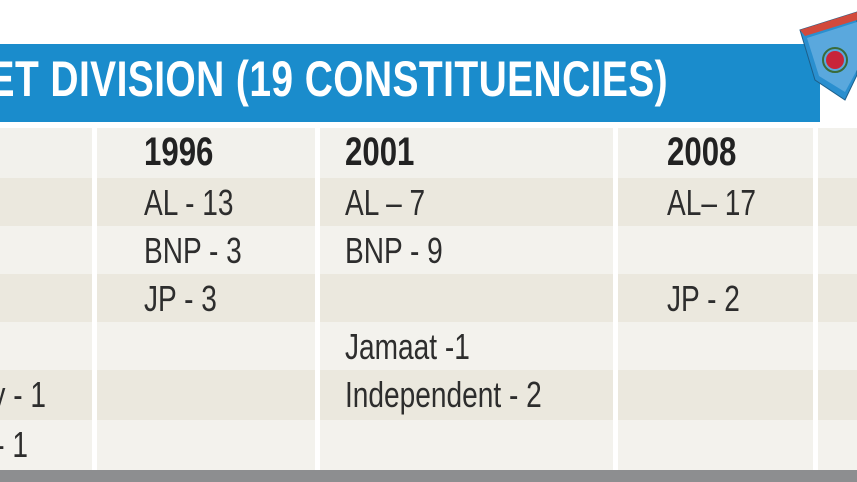 This screenshot has height=482, width=857. Describe the element at coordinates (14, 444) in the screenshot. I see `cell: - 1` at that location.